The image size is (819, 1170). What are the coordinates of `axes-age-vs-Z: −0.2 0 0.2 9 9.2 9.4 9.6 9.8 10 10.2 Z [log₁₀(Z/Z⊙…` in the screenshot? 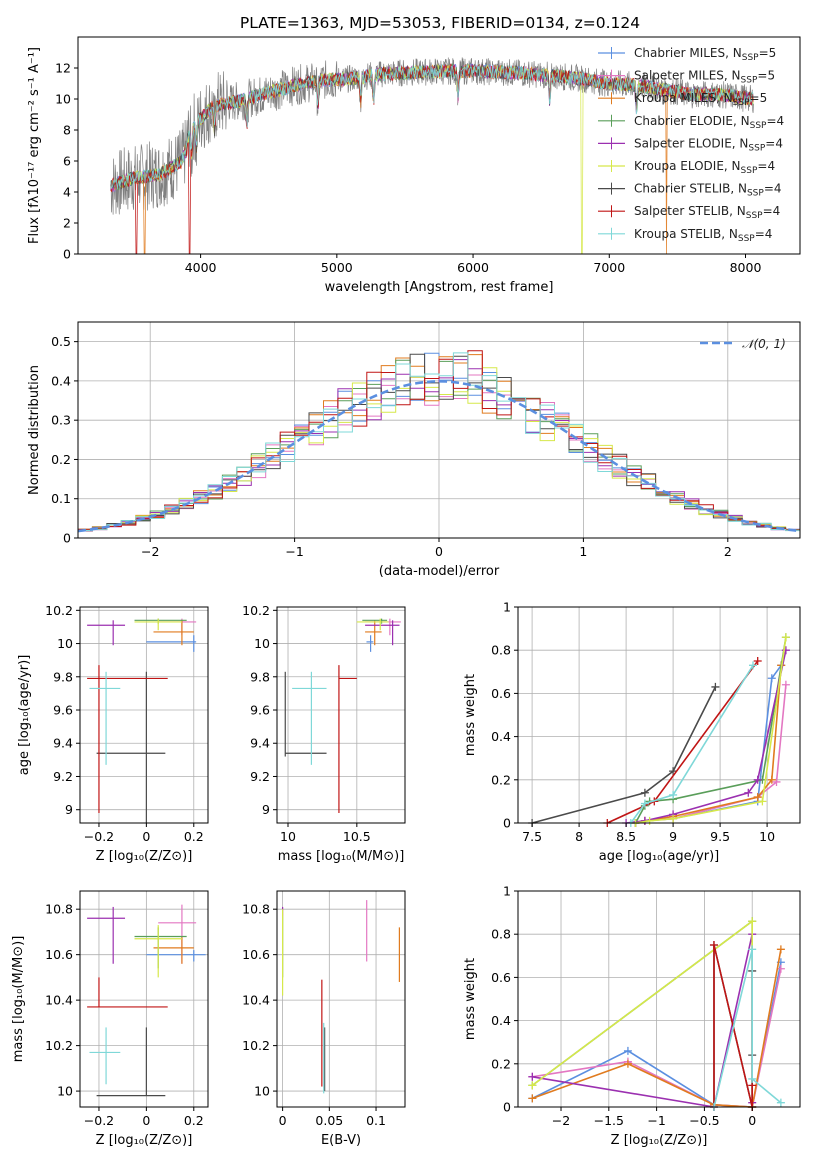 It's located at (113, 733).